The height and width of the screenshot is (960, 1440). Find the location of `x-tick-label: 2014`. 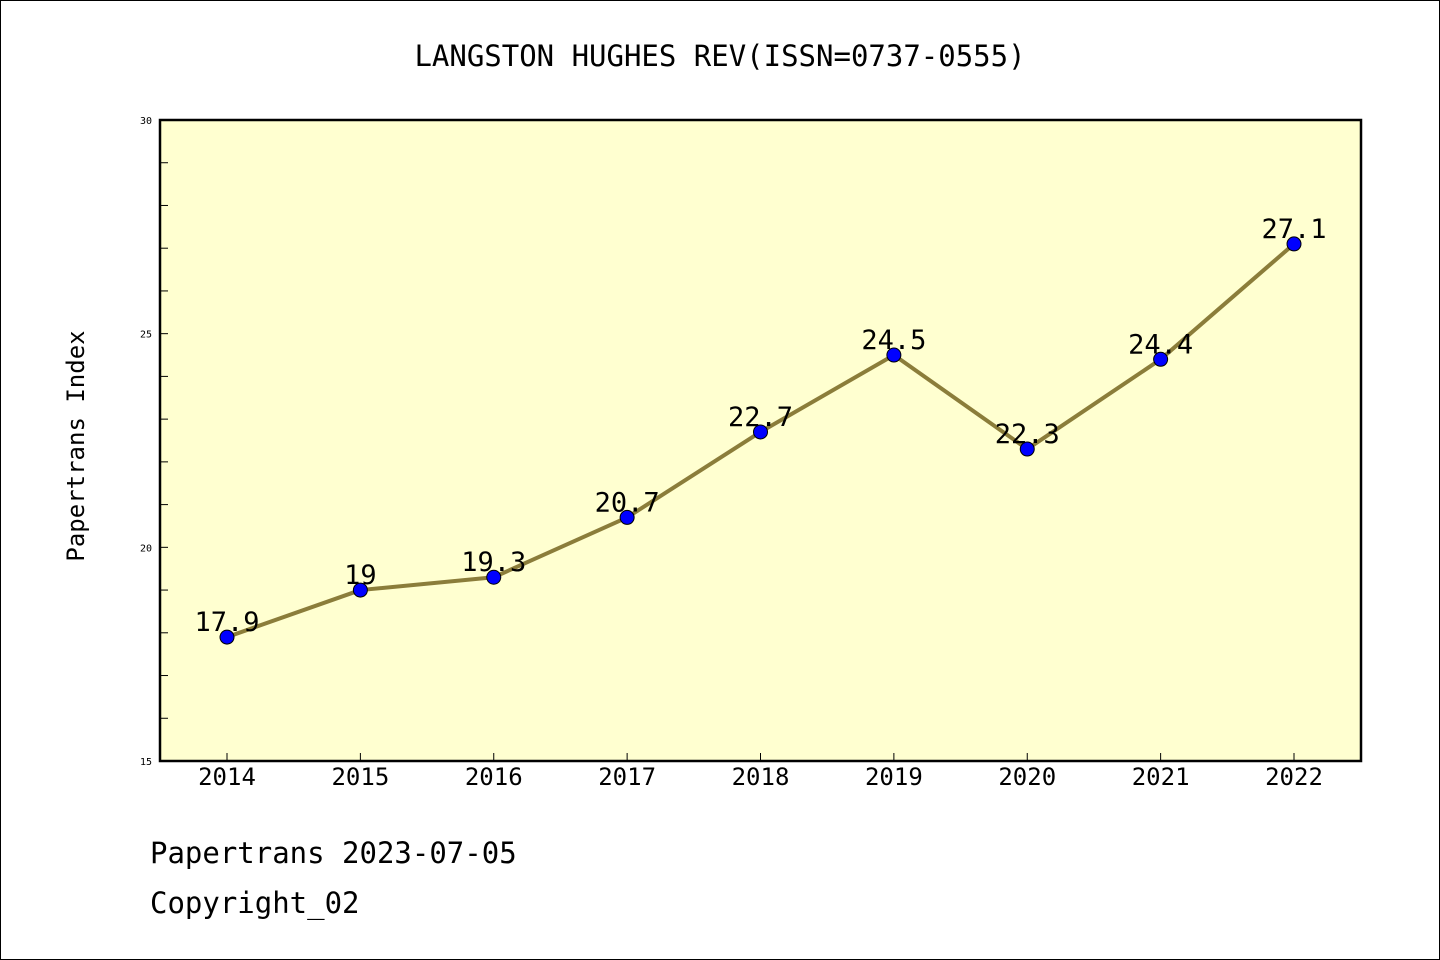

x-tick-label: 2014 is located at coordinates (227, 777).